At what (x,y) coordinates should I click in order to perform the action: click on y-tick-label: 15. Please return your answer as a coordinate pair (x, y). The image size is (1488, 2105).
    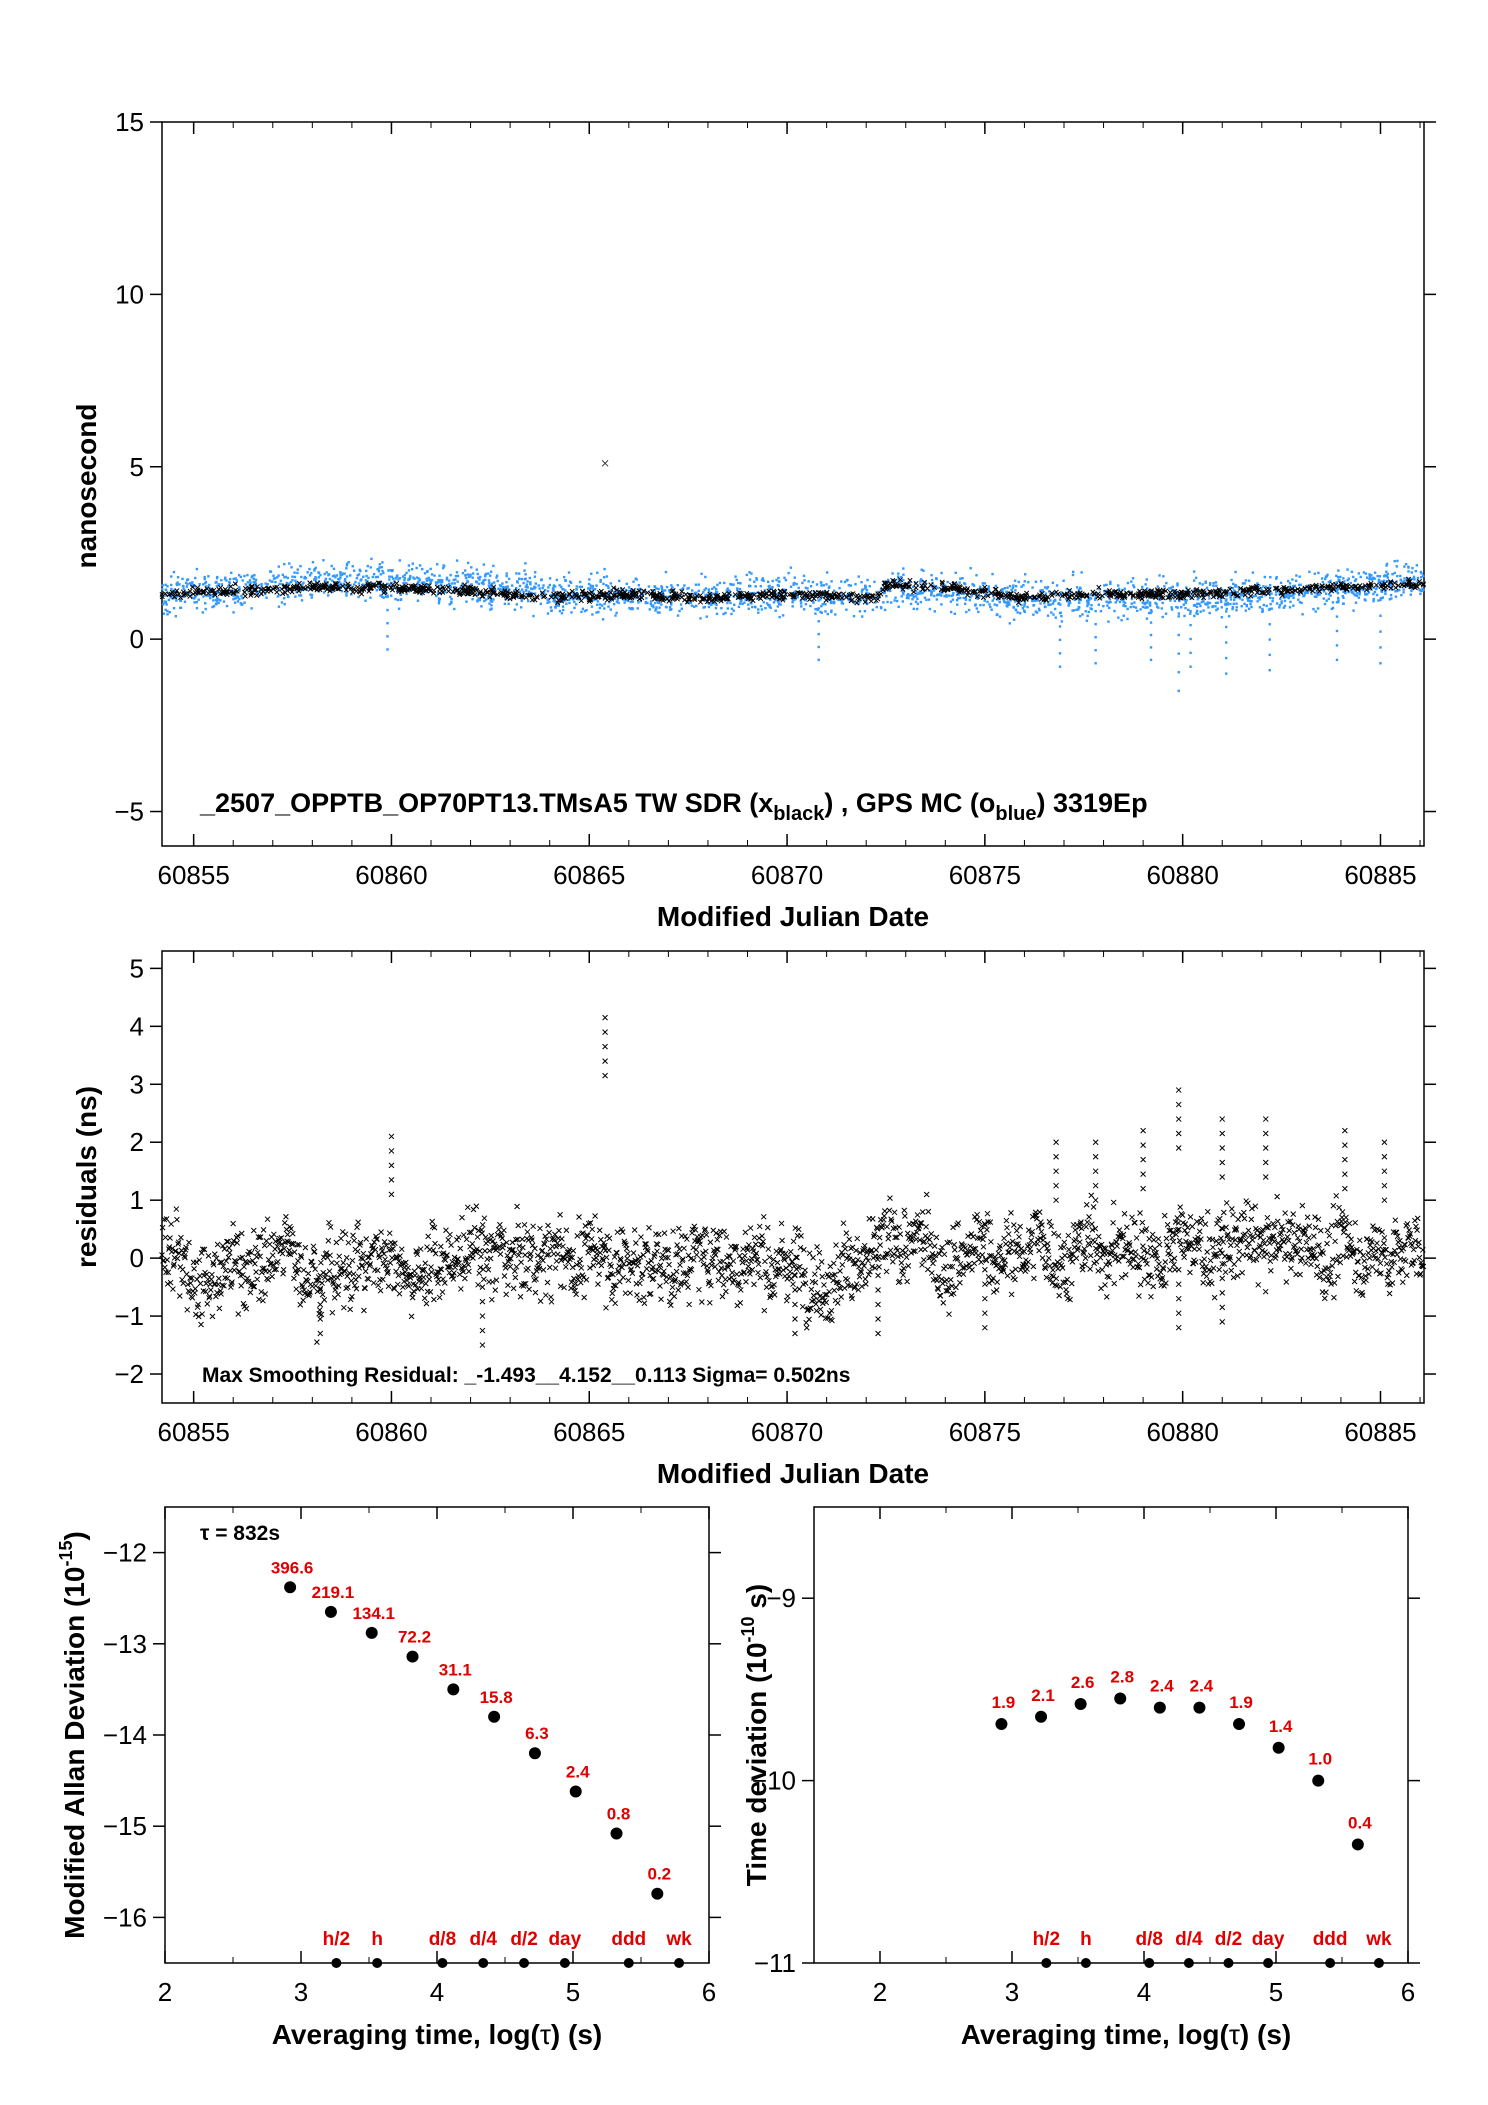
    Looking at the image, I should click on (129, 122).